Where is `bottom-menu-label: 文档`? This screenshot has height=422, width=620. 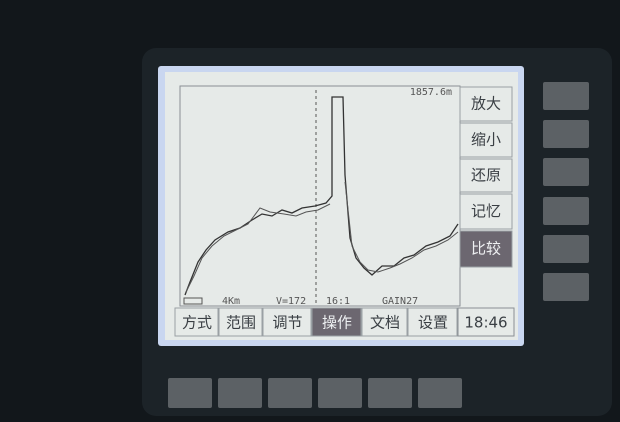
bottom-menu-label: 文档 is located at coordinates (385, 323).